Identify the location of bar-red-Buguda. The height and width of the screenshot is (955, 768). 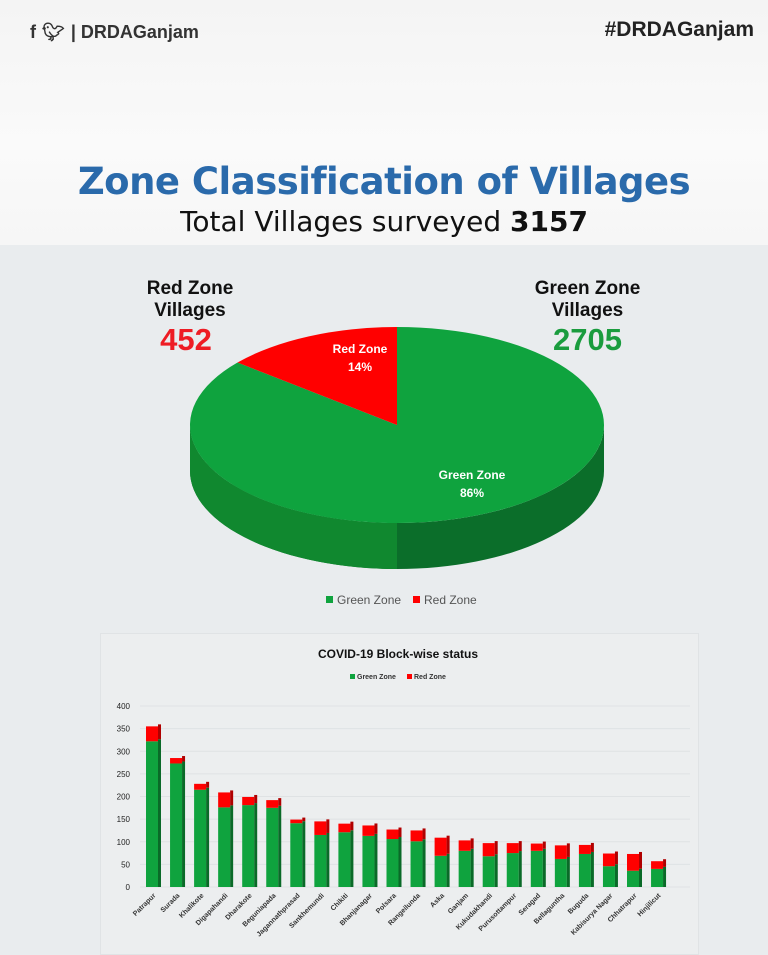
(584, 849).